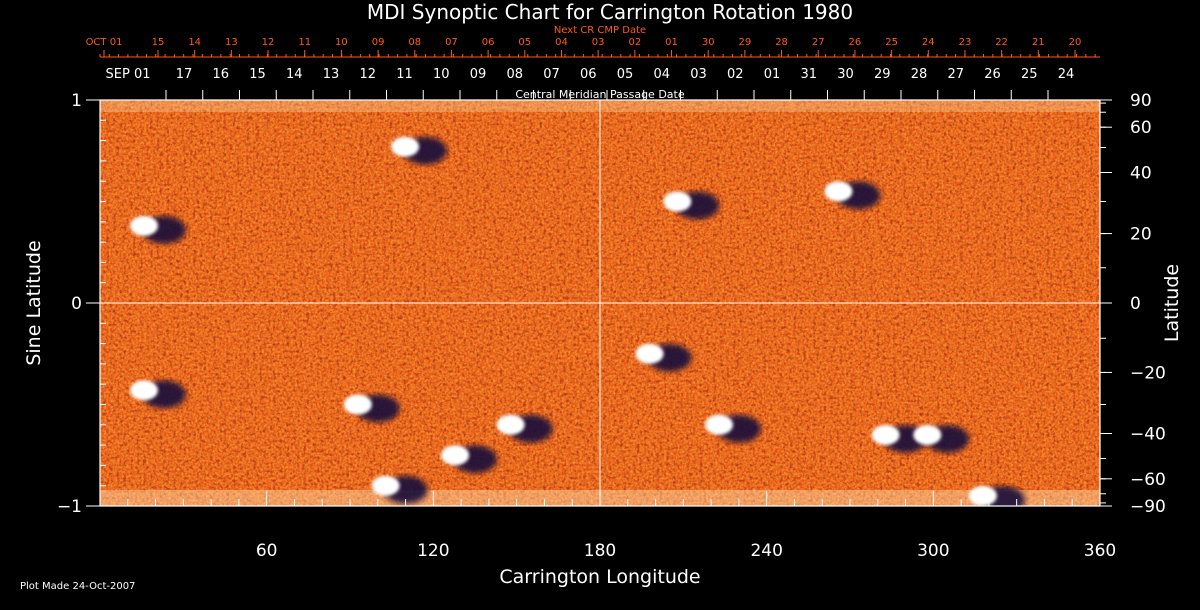  I want to click on y-tick-label-right: 60, so click(1141, 128).